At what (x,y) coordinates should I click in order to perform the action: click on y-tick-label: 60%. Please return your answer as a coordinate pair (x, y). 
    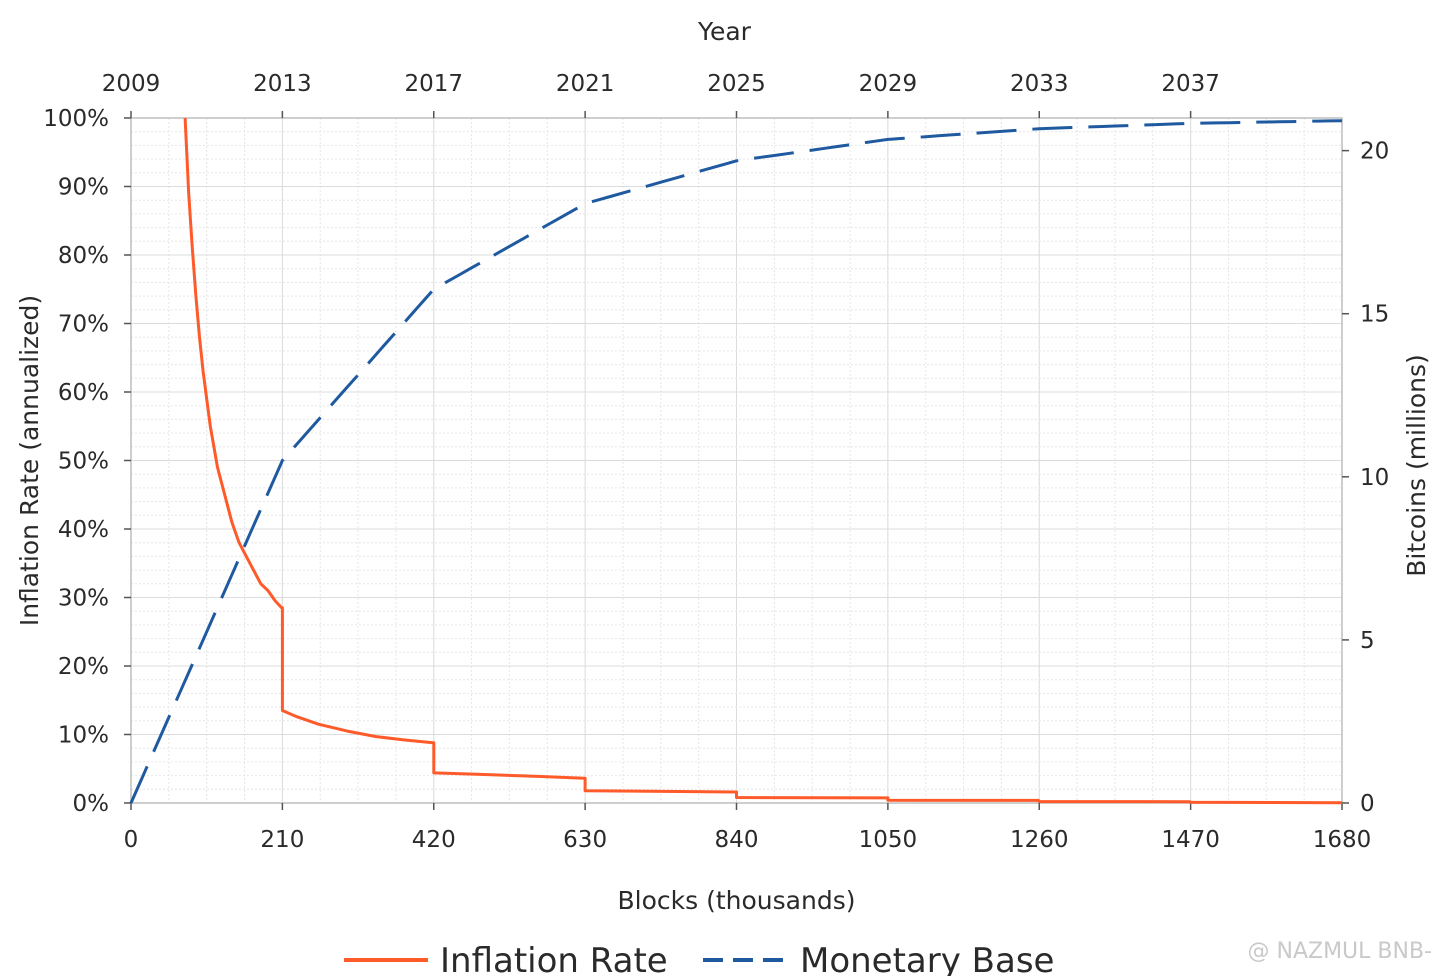
    Looking at the image, I should click on (83, 393).